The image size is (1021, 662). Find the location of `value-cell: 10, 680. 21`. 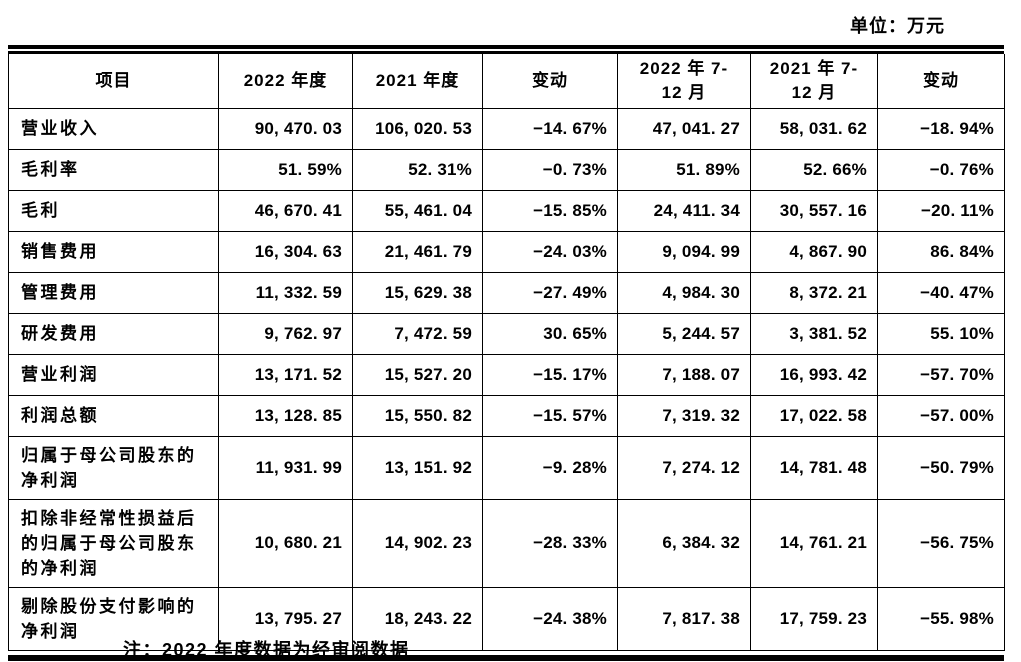

value-cell: 10, 680. 21 is located at coordinates (285, 543).